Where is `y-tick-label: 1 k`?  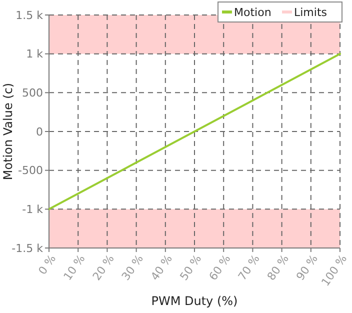
y-tick-label: 1 k is located at coordinates (35, 54).